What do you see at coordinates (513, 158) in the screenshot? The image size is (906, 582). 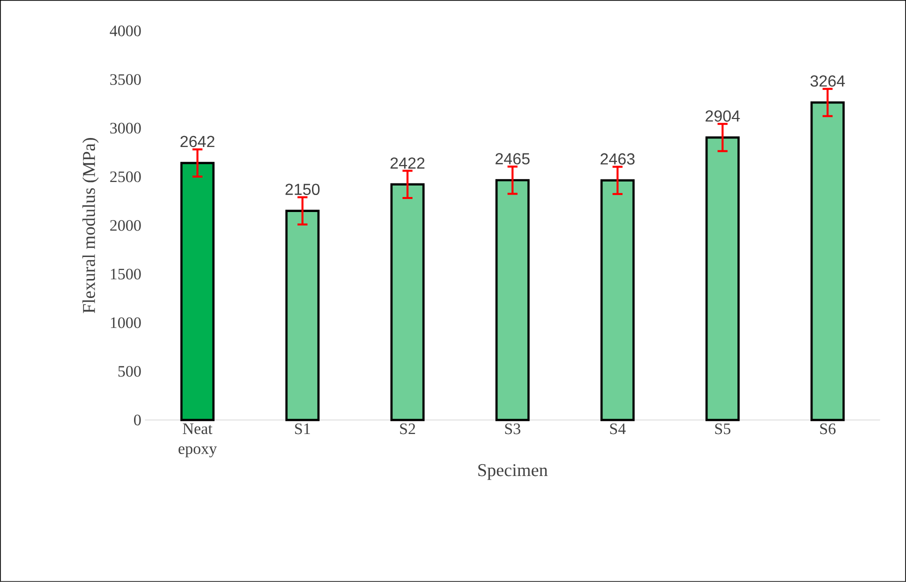 I see `data-label: 2465` at bounding box center [513, 158].